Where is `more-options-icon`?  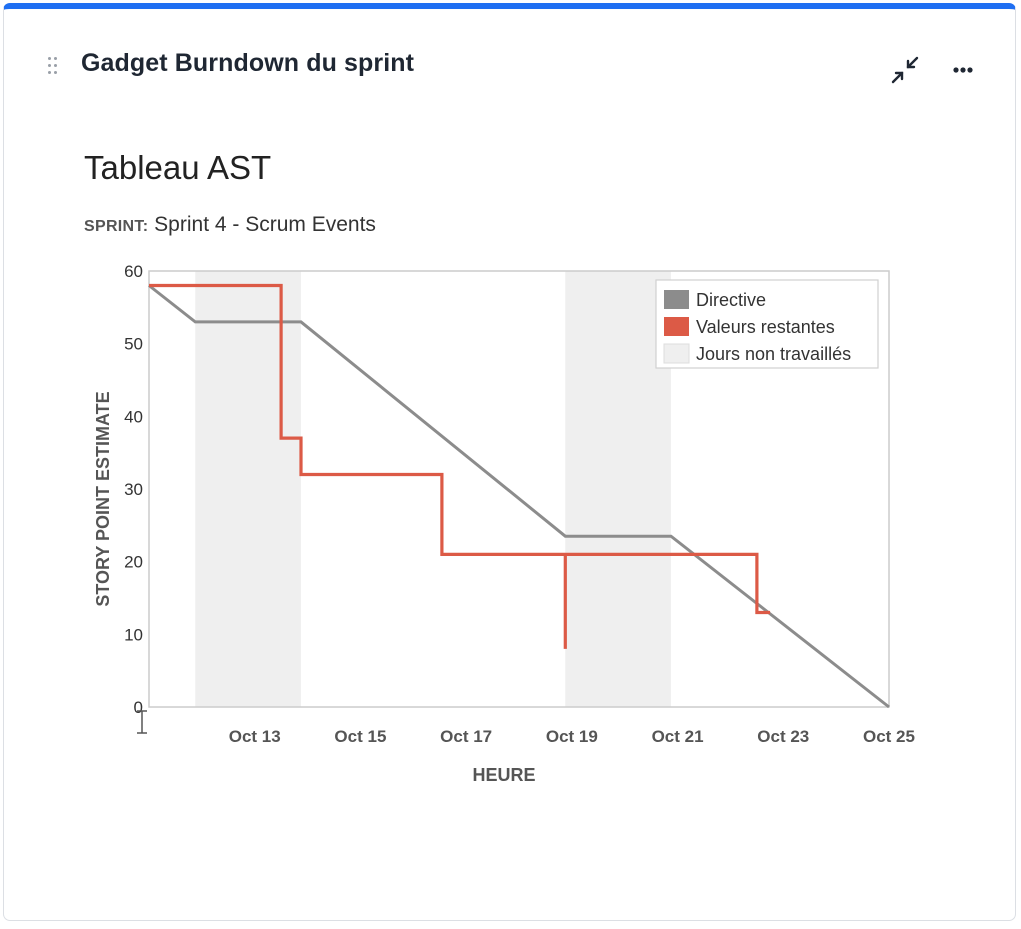 more-options-icon is located at coordinates (963, 70).